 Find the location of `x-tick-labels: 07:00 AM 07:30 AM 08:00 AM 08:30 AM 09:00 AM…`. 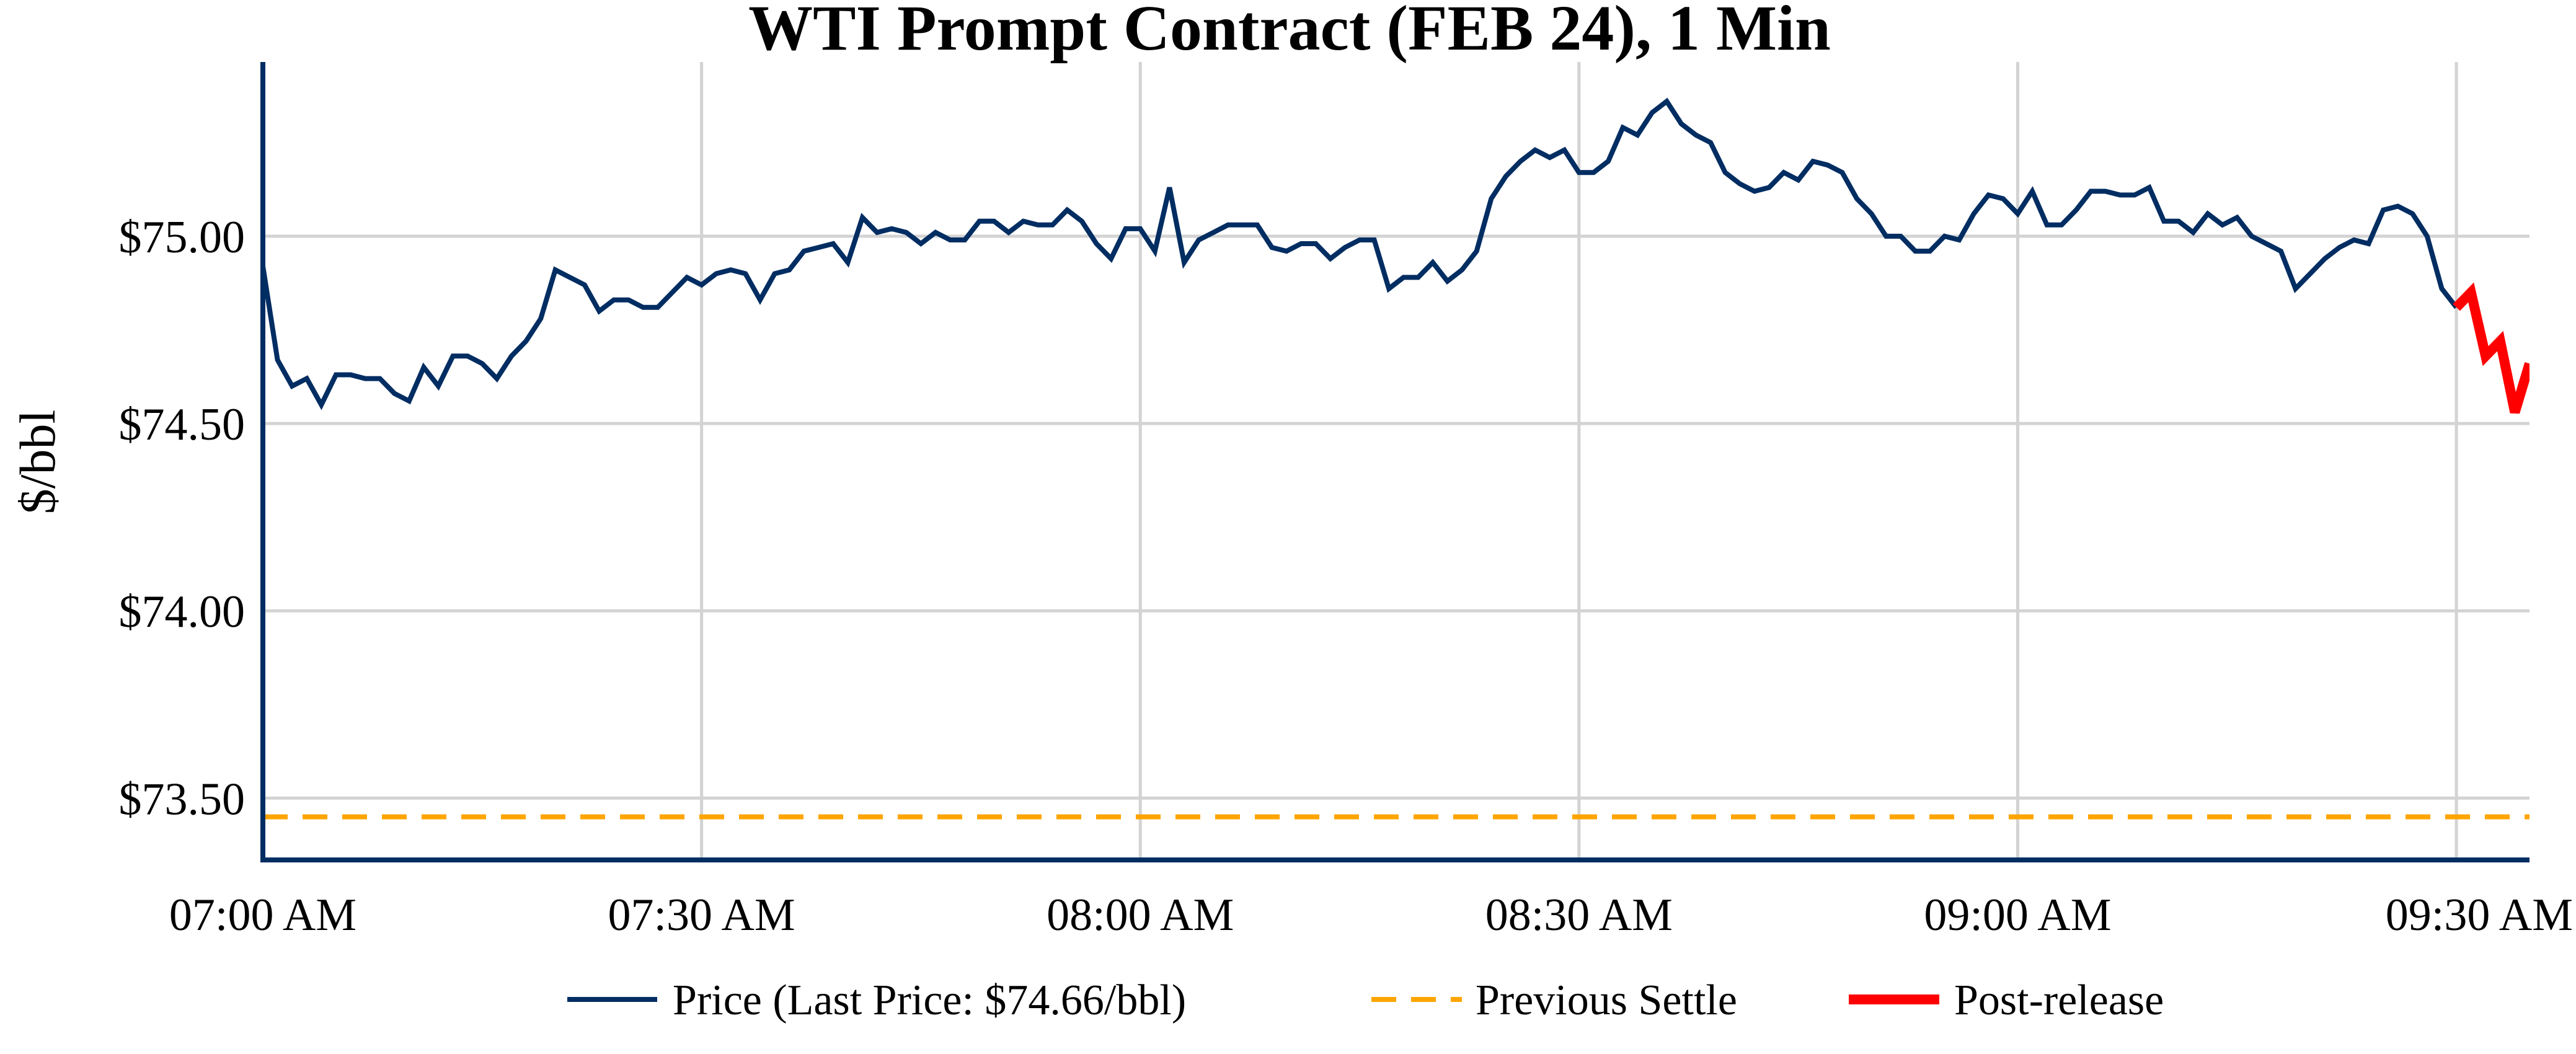

x-tick-labels: 07:00 AM 07:30 AM 08:00 AM 08:30 AM 09:00 AM… is located at coordinates (1371, 915).